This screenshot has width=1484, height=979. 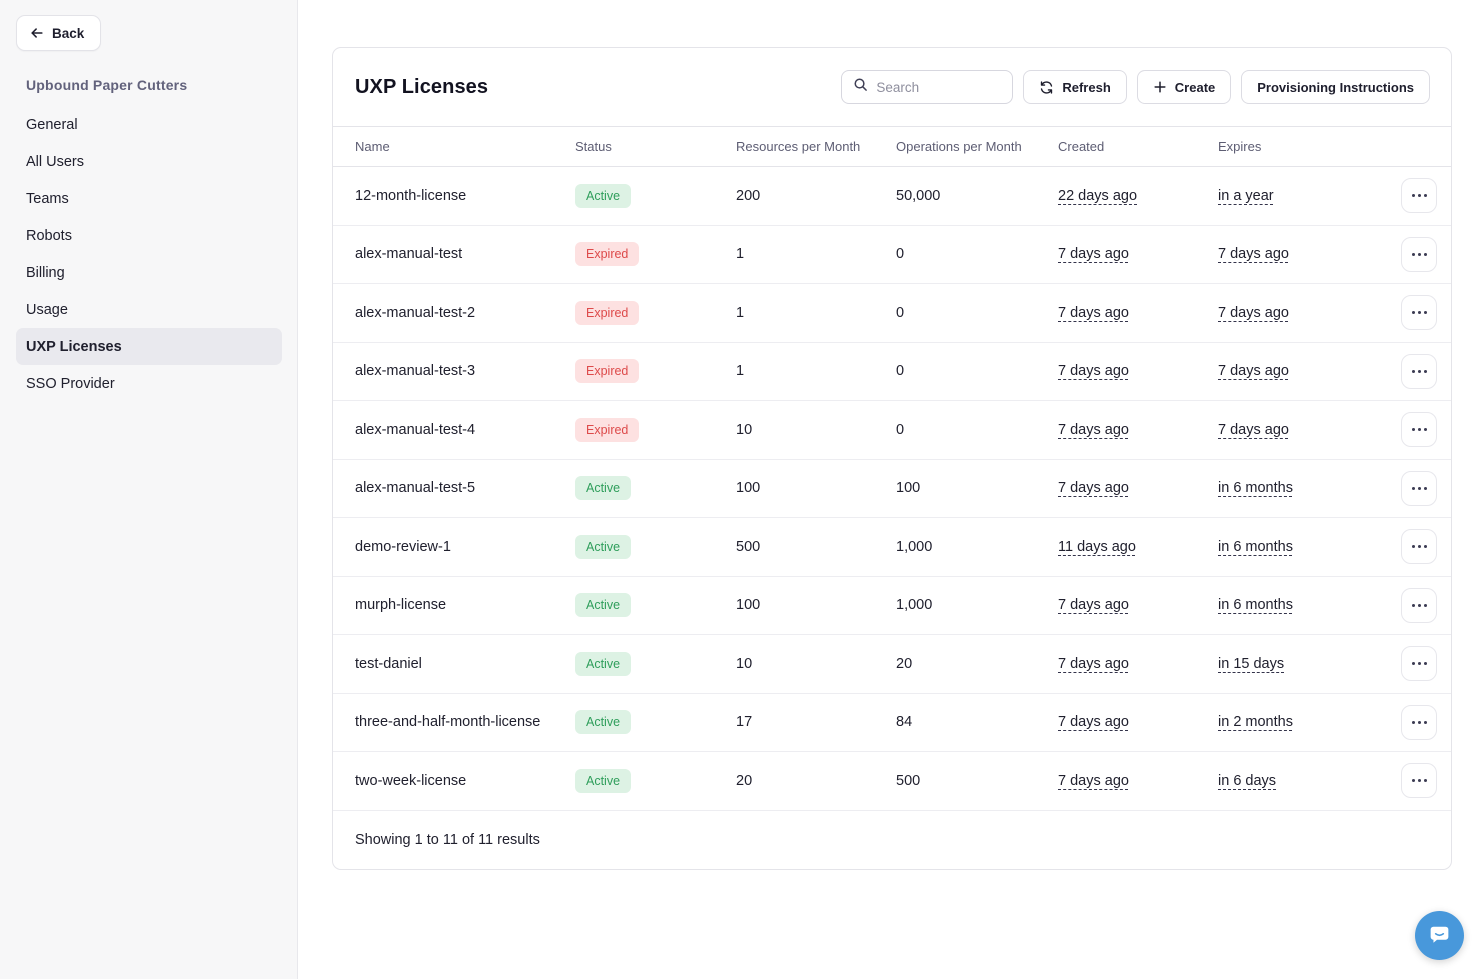 I want to click on search-input, so click(x=939, y=87).